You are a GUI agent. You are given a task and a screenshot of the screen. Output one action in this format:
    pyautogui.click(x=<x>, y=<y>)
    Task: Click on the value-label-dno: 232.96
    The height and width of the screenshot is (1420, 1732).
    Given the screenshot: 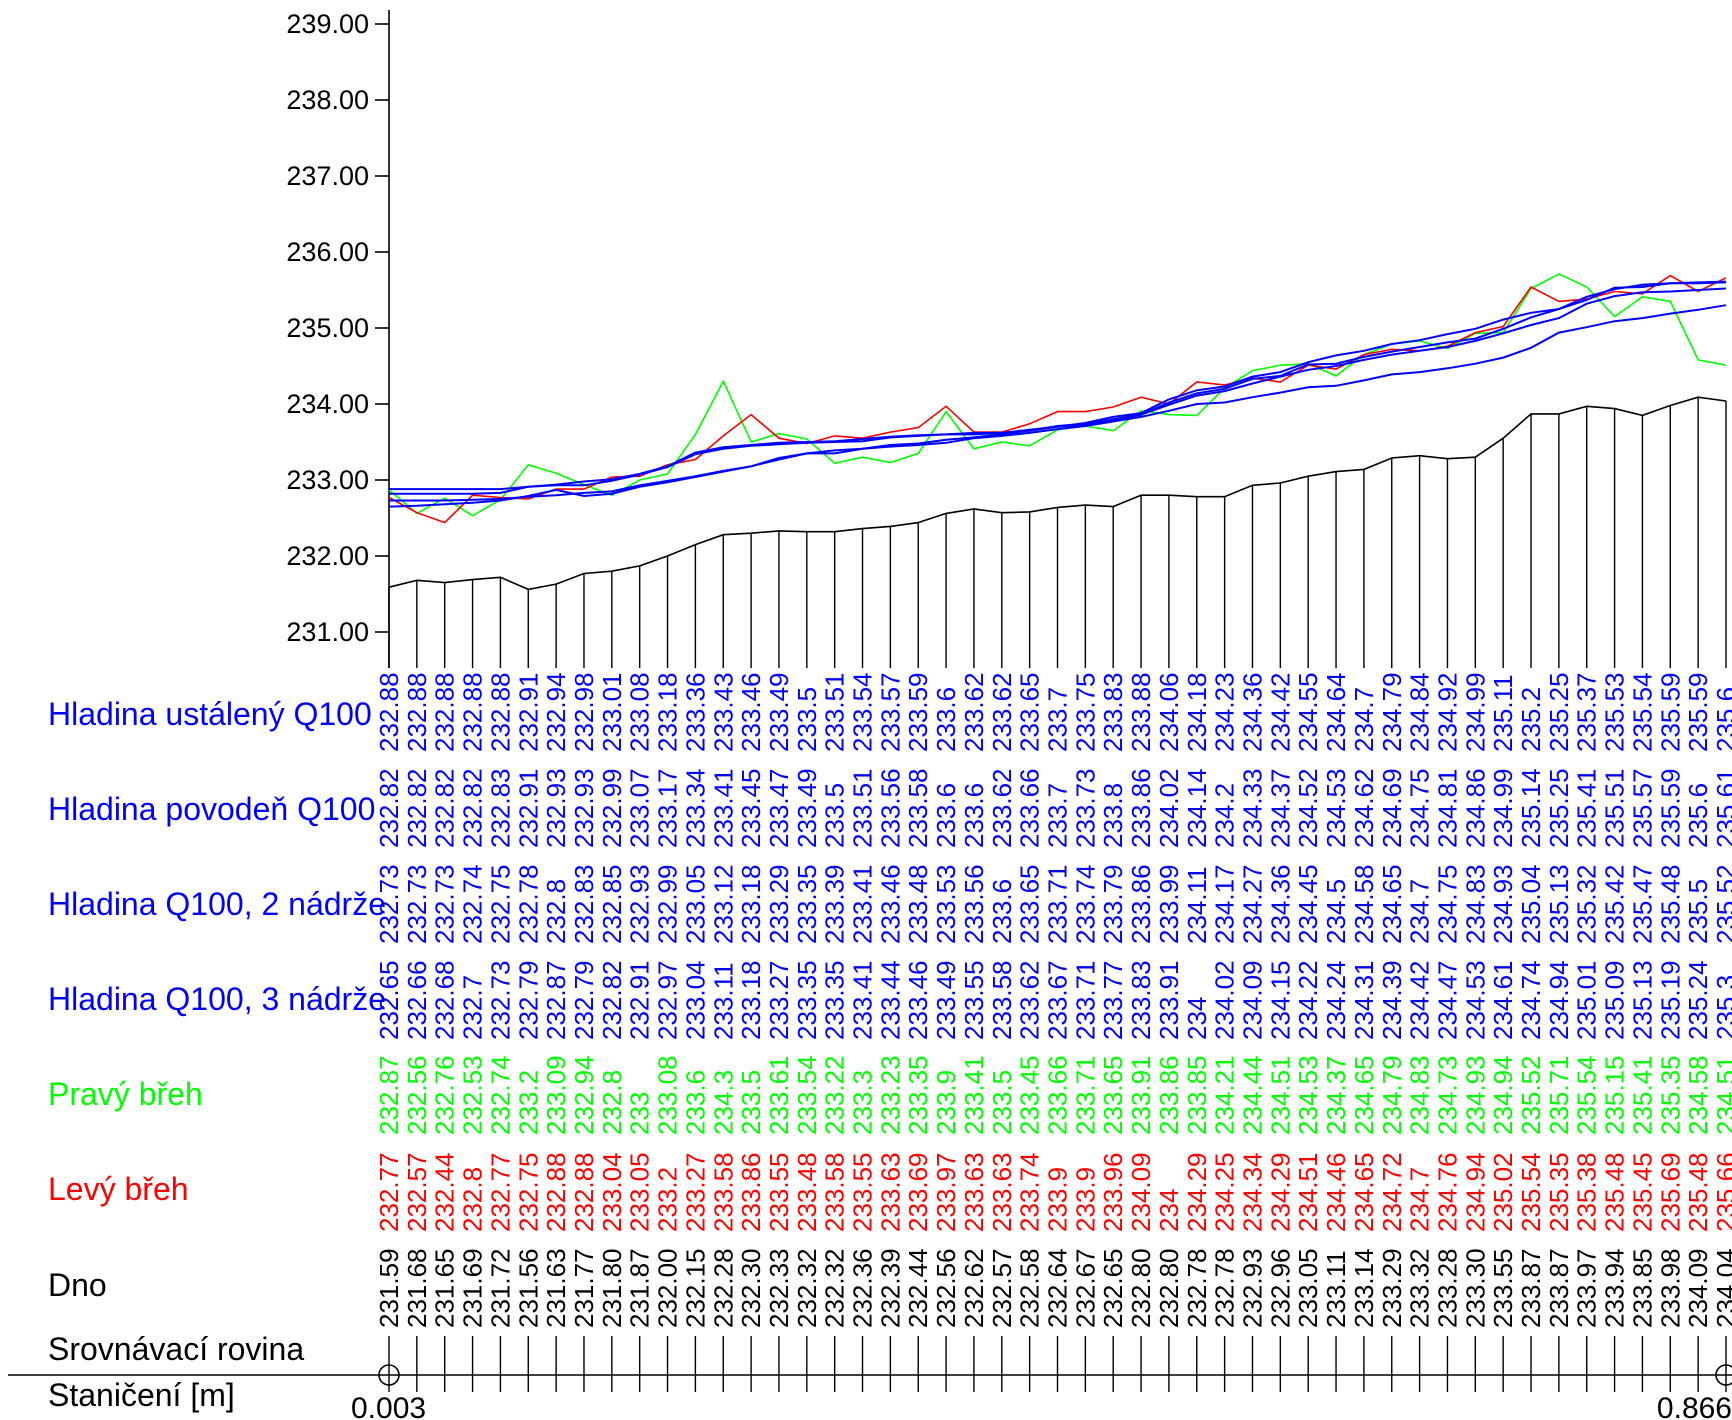 What is the action you would take?
    pyautogui.click(x=1280, y=1288)
    